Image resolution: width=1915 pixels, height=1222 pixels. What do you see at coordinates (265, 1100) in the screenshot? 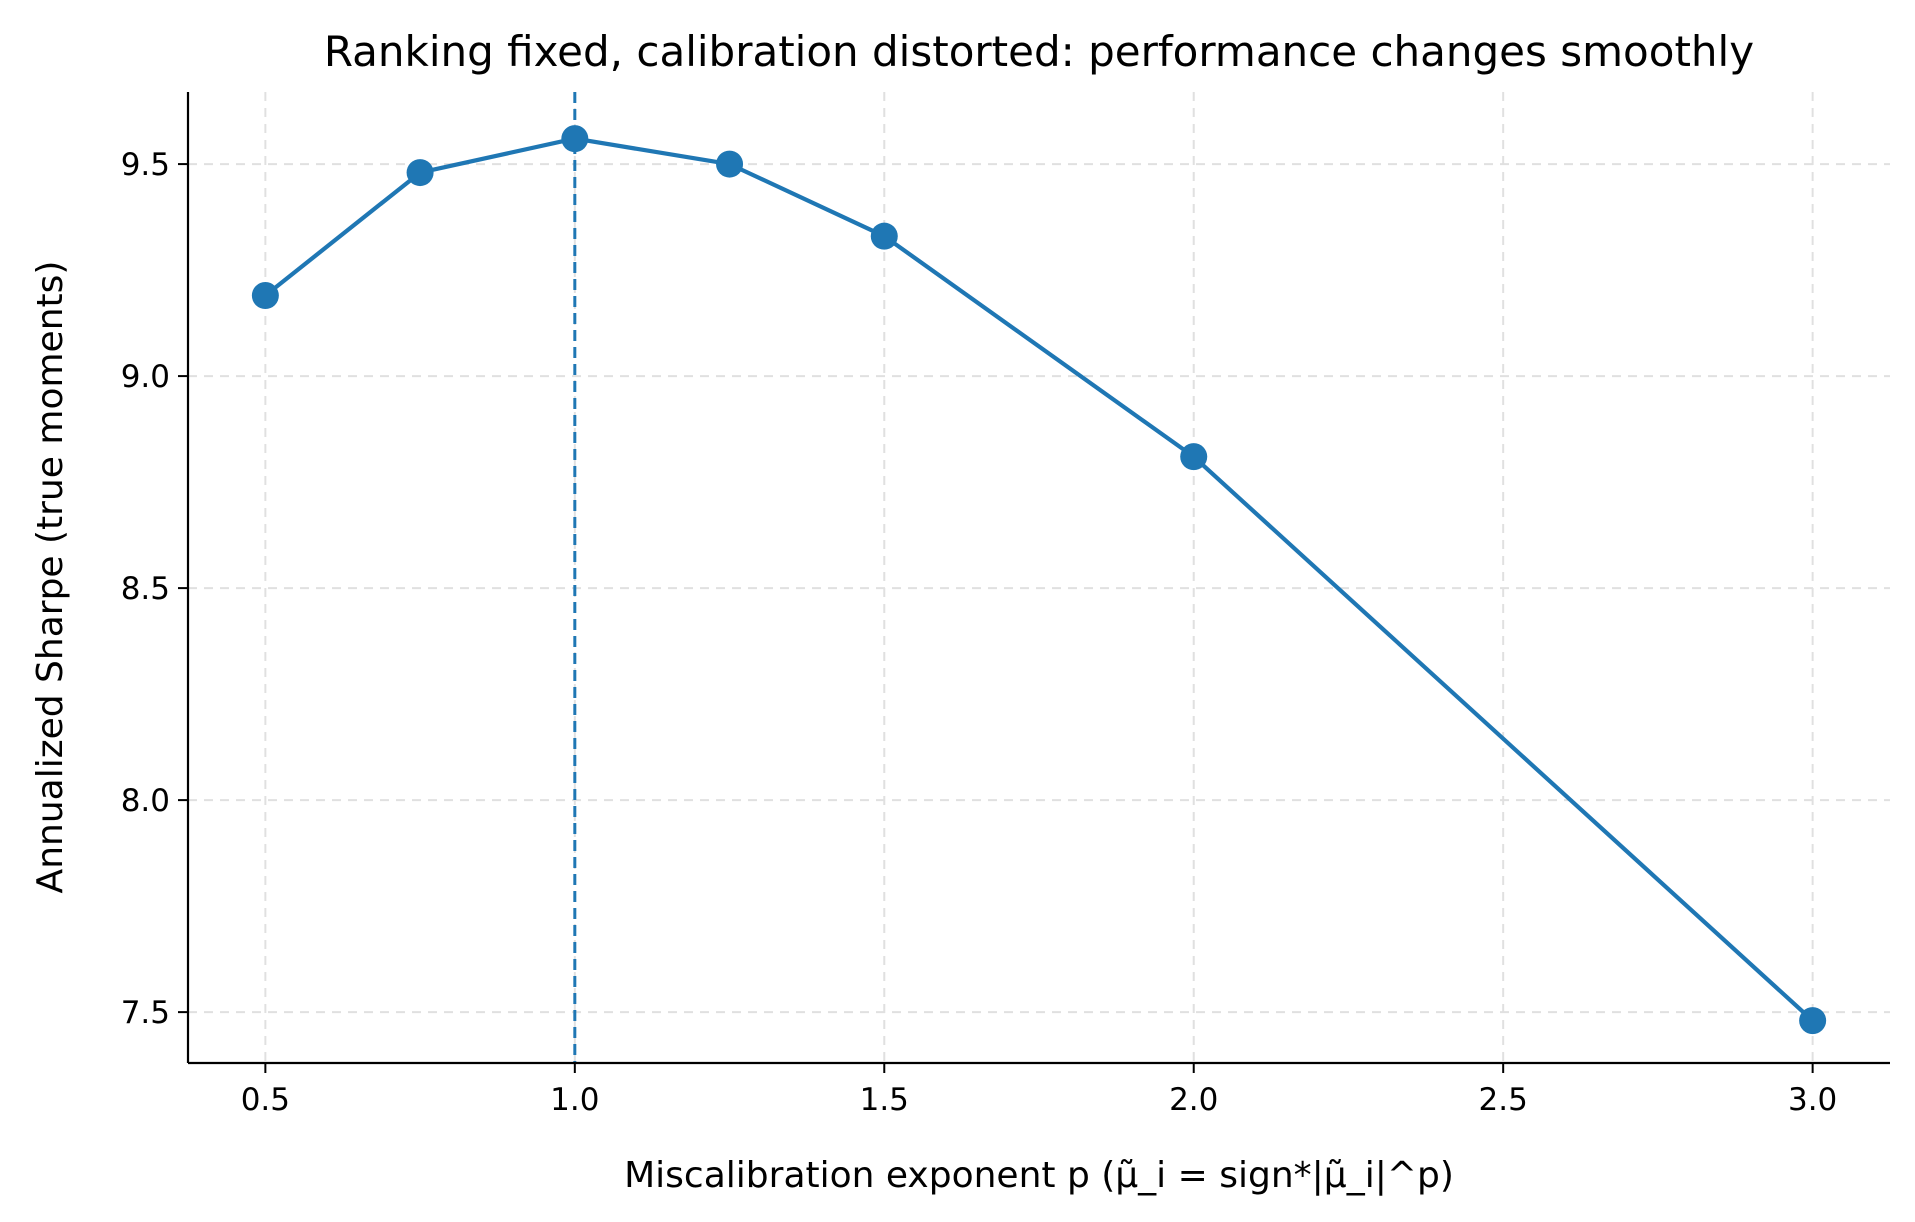
I see `x-tick-label: 0.5` at bounding box center [265, 1100].